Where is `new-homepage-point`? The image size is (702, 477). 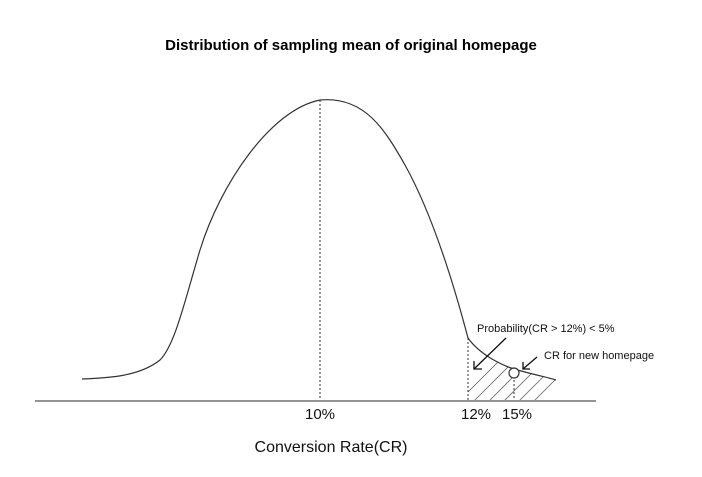 new-homepage-point is located at coordinates (514, 373).